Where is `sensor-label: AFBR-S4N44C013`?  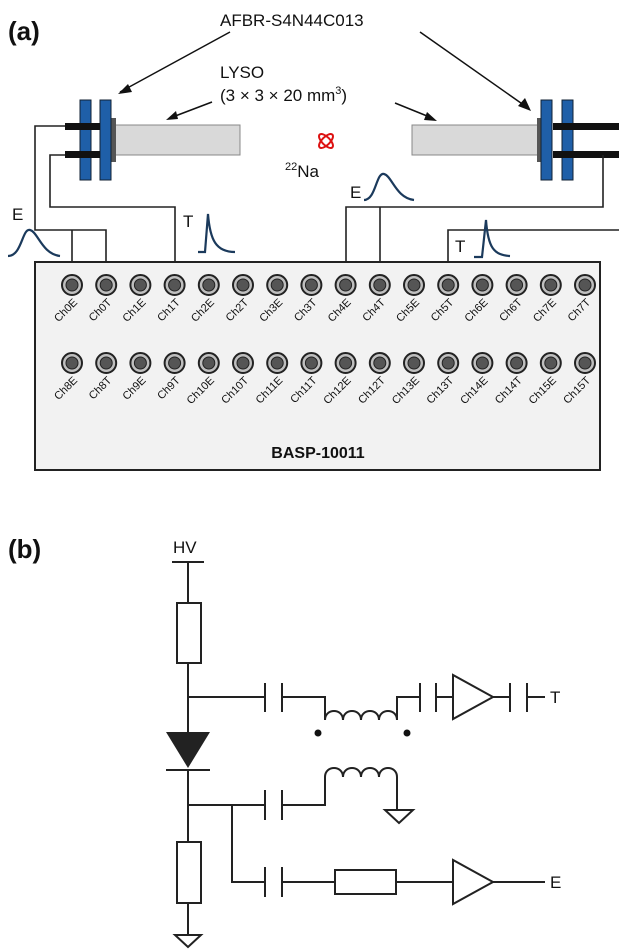 sensor-label: AFBR-S4N44C013 is located at coordinates (292, 20).